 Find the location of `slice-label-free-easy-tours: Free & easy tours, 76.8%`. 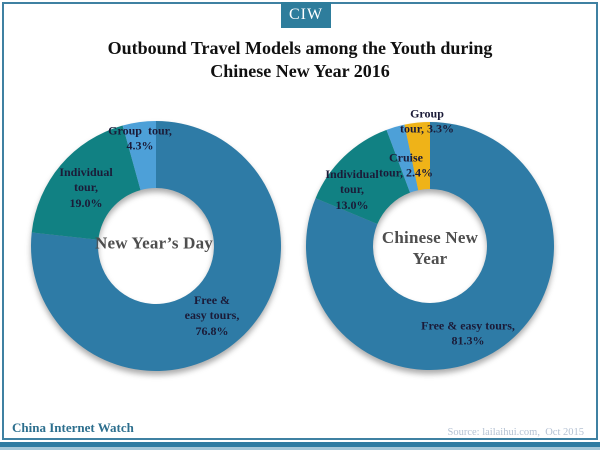

slice-label-free-easy-tours: Free & easy tours, 76.8% is located at coordinates (212, 315).